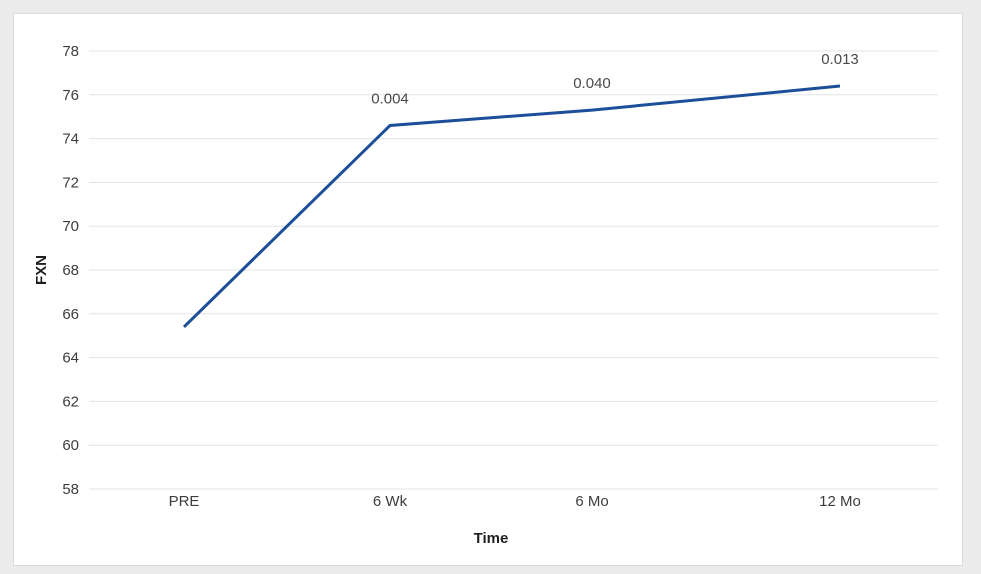 Image resolution: width=981 pixels, height=574 pixels. I want to click on y-tick-label: 68, so click(70, 270).